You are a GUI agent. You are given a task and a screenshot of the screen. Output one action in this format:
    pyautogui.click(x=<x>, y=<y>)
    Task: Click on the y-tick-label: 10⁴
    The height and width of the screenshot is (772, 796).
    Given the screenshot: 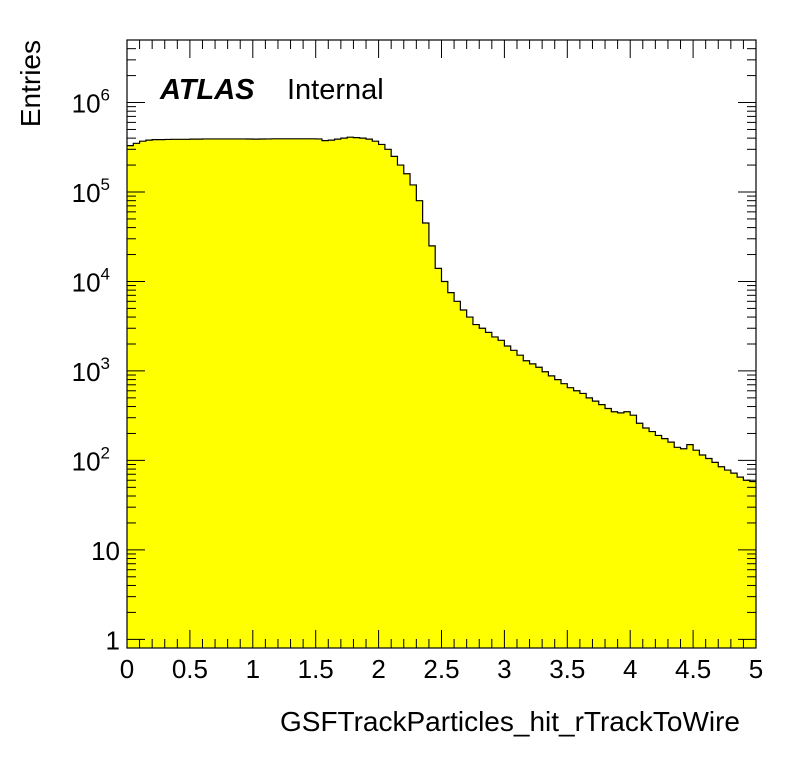 What is the action you would take?
    pyautogui.click(x=91, y=280)
    